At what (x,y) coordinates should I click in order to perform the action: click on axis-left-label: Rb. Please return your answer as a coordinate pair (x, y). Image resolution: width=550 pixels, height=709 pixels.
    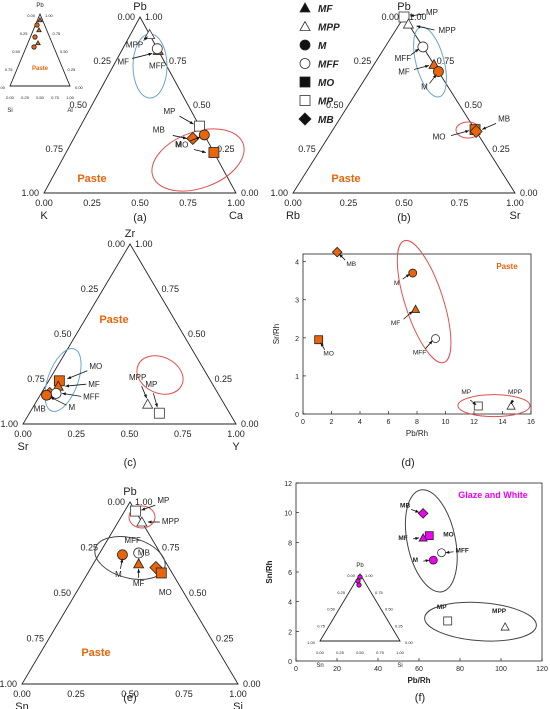
    Looking at the image, I should click on (293, 216).